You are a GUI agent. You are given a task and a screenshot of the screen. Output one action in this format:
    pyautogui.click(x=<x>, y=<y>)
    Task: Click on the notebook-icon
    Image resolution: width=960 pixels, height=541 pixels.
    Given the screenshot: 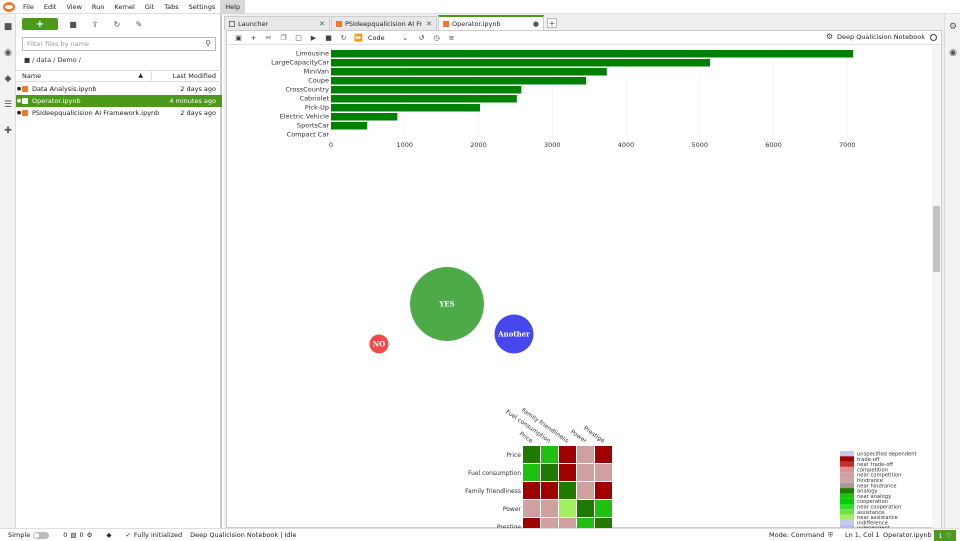 What is the action you would take?
    pyautogui.click(x=25, y=89)
    